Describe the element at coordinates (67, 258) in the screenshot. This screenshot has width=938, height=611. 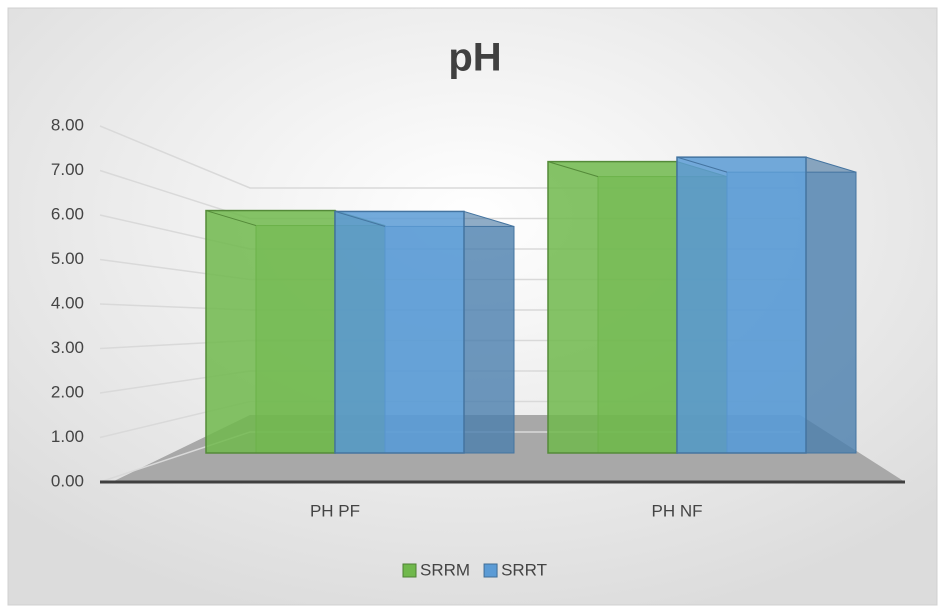
I see `y-tick-label: 5.00` at that location.